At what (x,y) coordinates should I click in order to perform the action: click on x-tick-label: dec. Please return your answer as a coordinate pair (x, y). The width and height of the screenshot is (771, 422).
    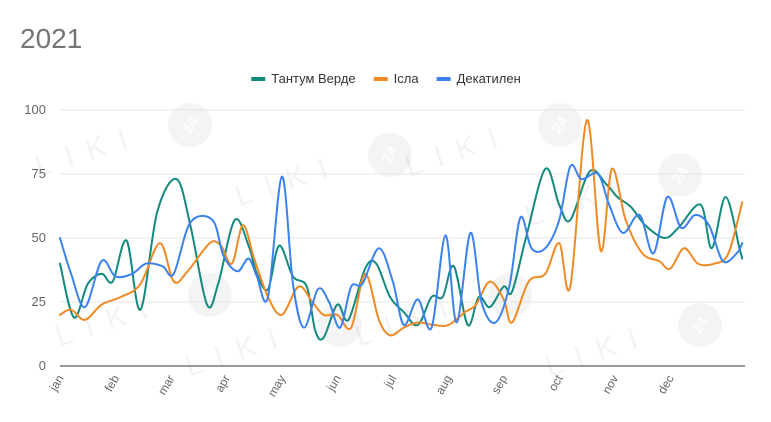
    Looking at the image, I should click on (666, 385).